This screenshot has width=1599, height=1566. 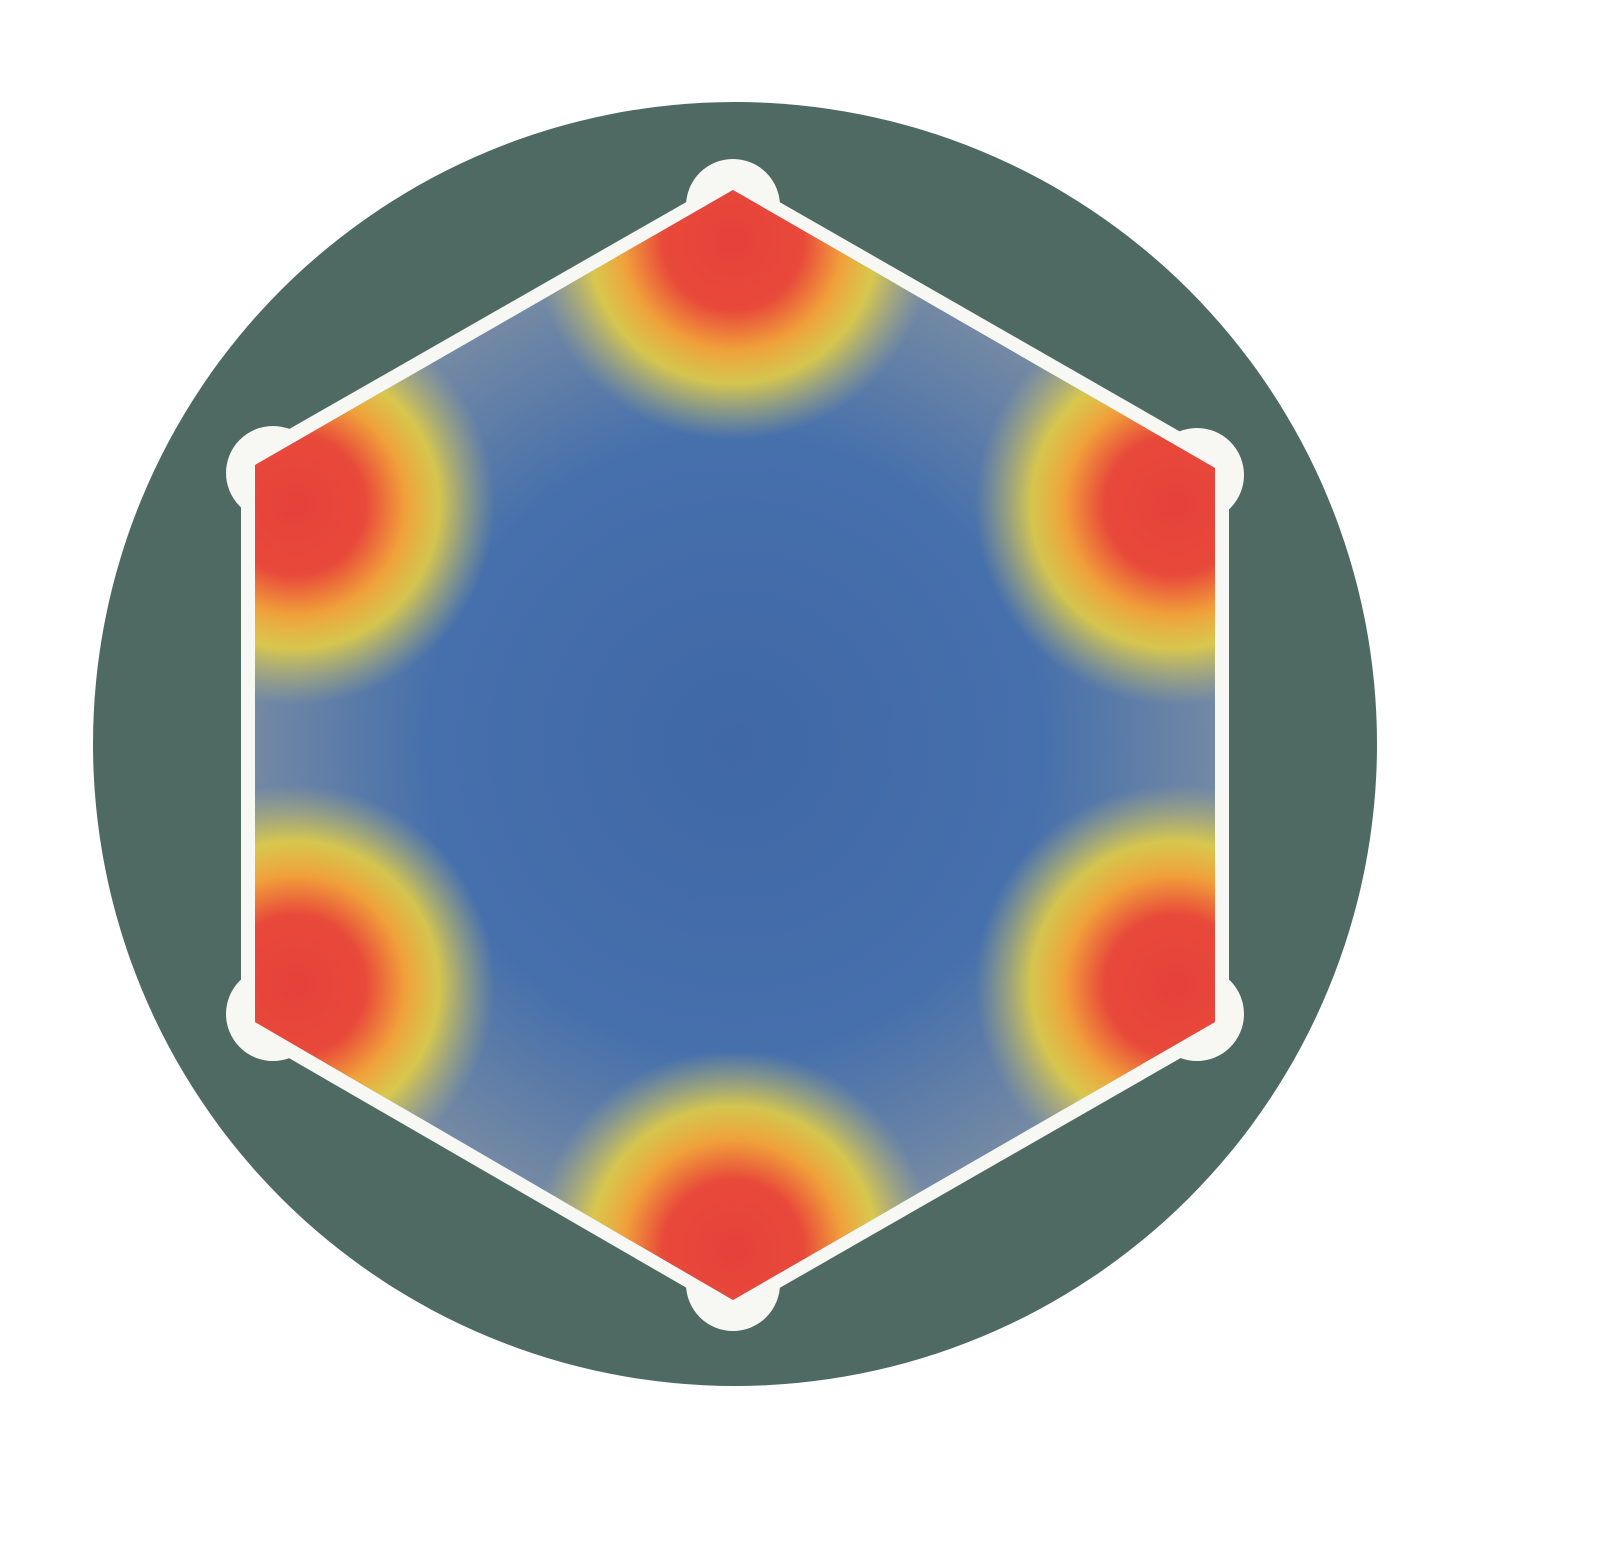 I want to click on hot-spot-upper-right, so click(x=1095, y=505).